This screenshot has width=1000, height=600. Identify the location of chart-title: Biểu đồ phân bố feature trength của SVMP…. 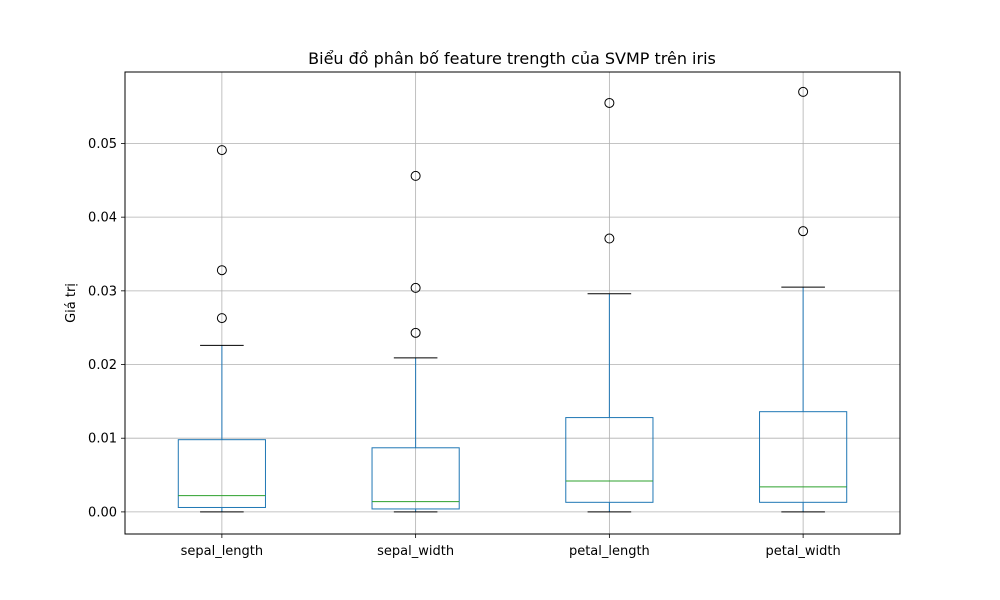
(512, 58).